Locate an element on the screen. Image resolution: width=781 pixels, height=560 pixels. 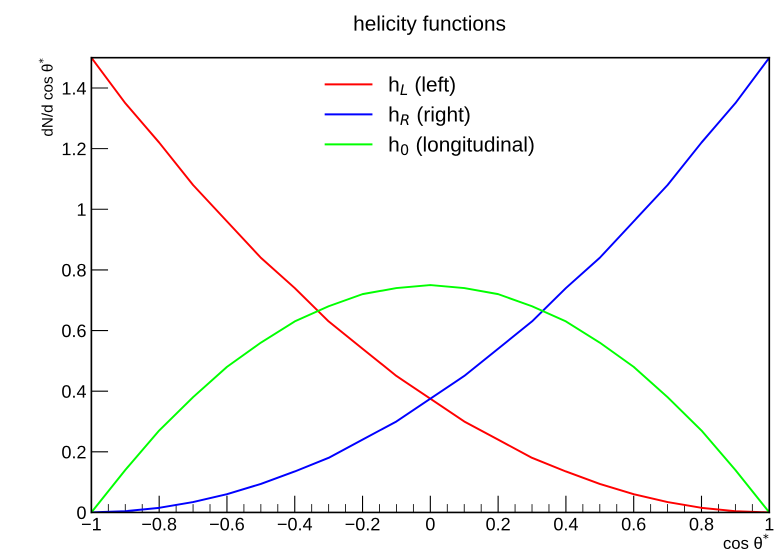
x-tick-label: 0 is located at coordinates (430, 524).